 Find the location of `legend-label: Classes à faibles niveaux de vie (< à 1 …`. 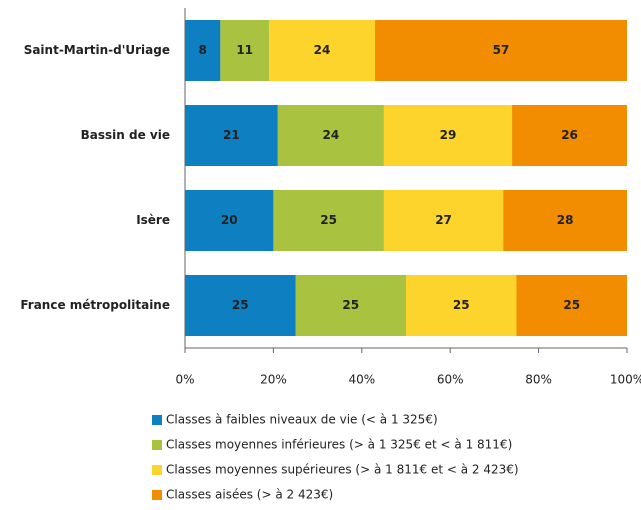

legend-label: Classes à faibles niveaux de vie (< à 1 … is located at coordinates (302, 420).